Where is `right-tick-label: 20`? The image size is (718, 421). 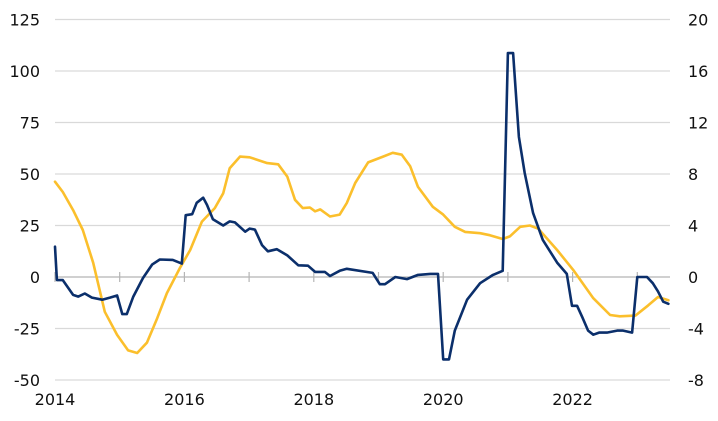
right-tick-label: 20 is located at coordinates (698, 20).